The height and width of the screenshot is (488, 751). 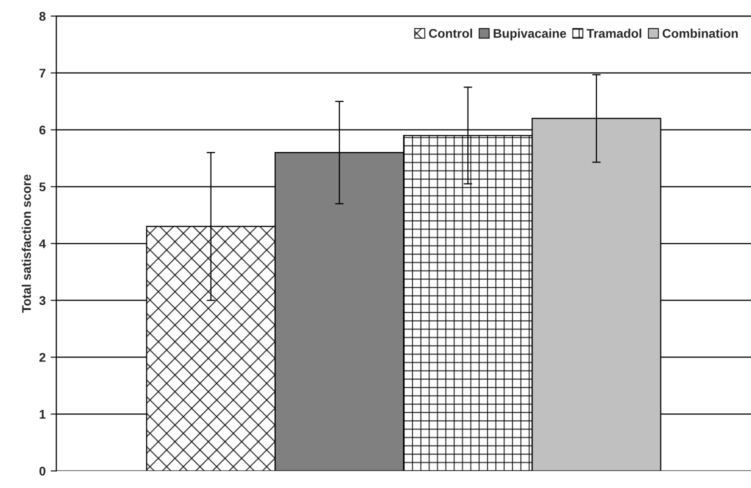 I want to click on y-tick-label: 0, so click(x=42, y=471).